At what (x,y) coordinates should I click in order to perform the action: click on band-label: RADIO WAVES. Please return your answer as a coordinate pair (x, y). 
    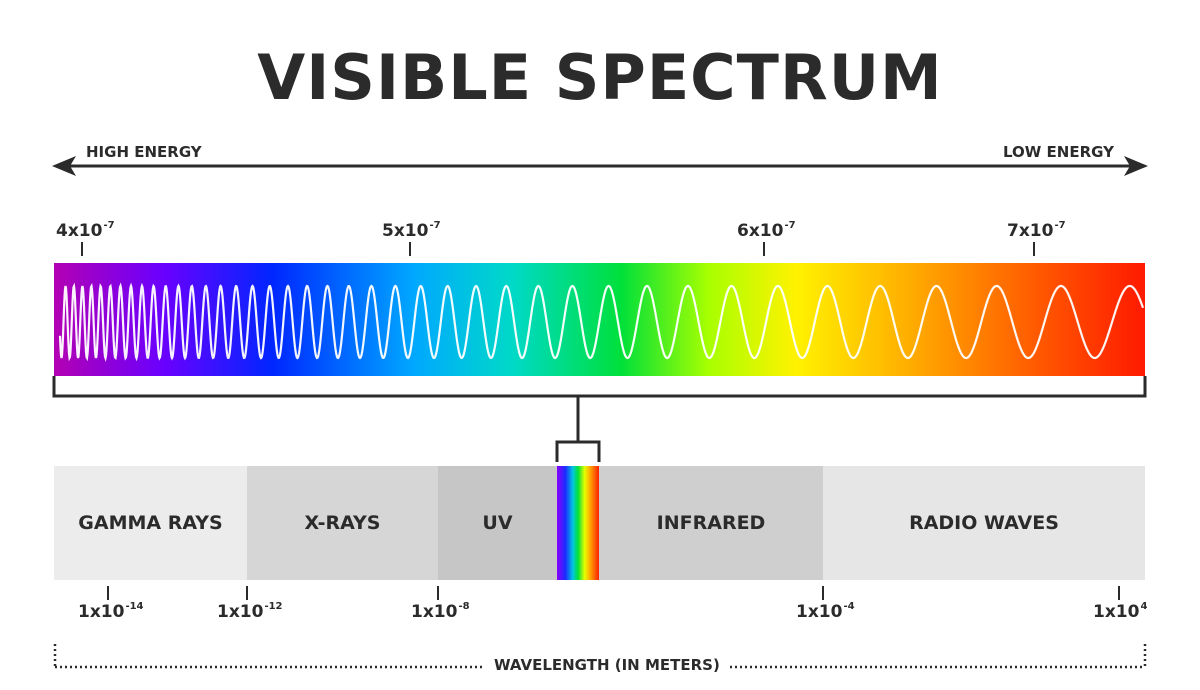
    Looking at the image, I should click on (984, 523).